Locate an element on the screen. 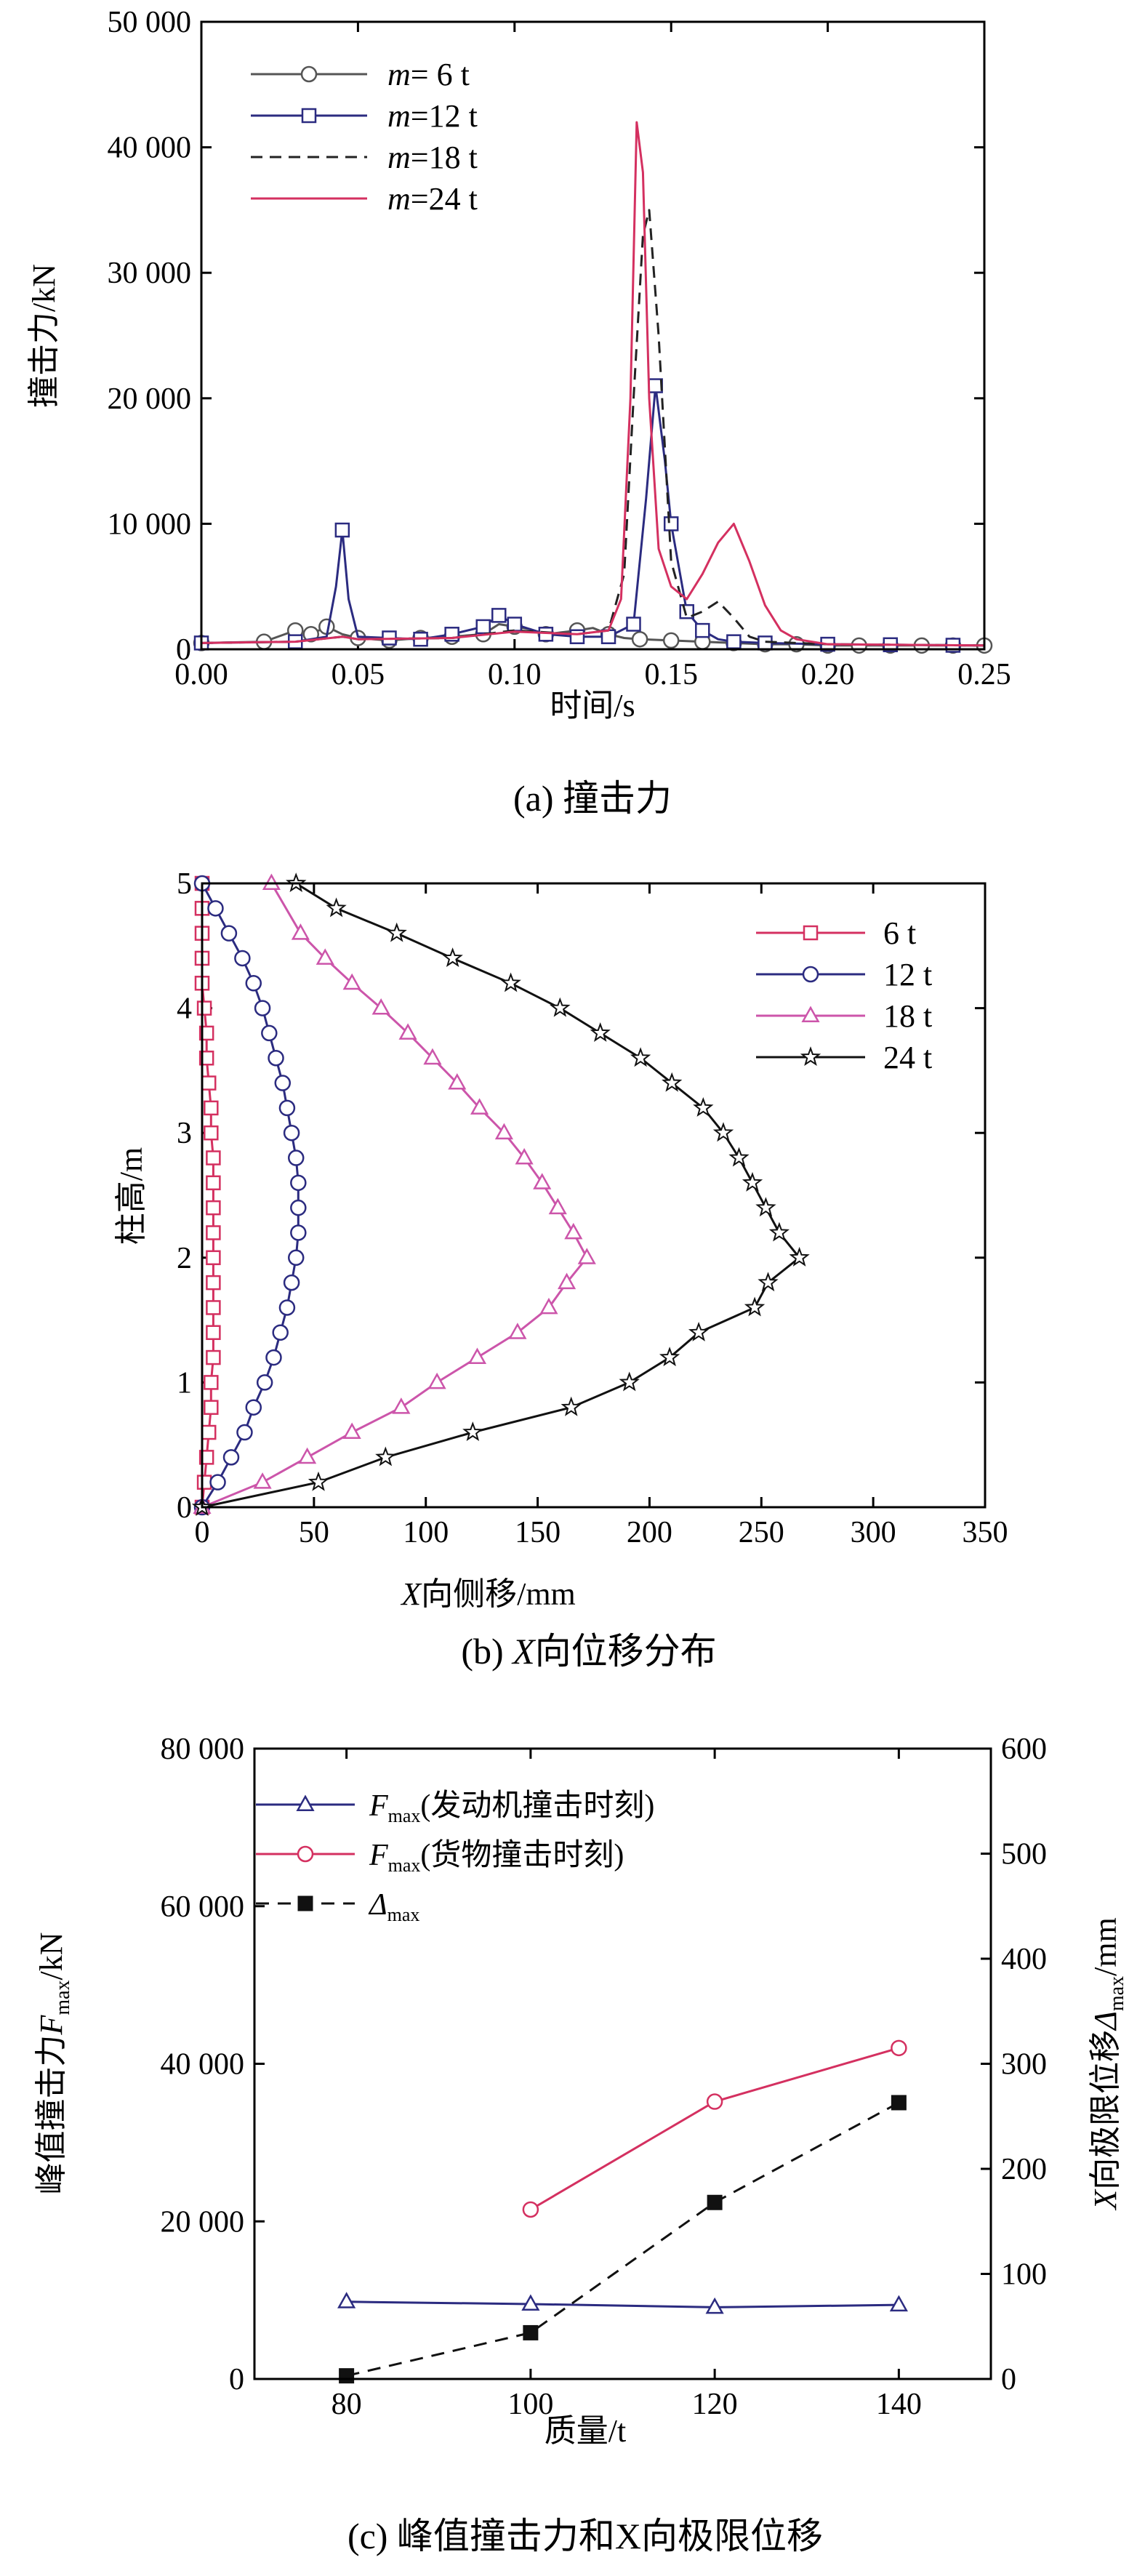 Image resolution: width=1145 pixels, height=2576 pixels. legend-text: = 6 t is located at coordinates (440, 74).